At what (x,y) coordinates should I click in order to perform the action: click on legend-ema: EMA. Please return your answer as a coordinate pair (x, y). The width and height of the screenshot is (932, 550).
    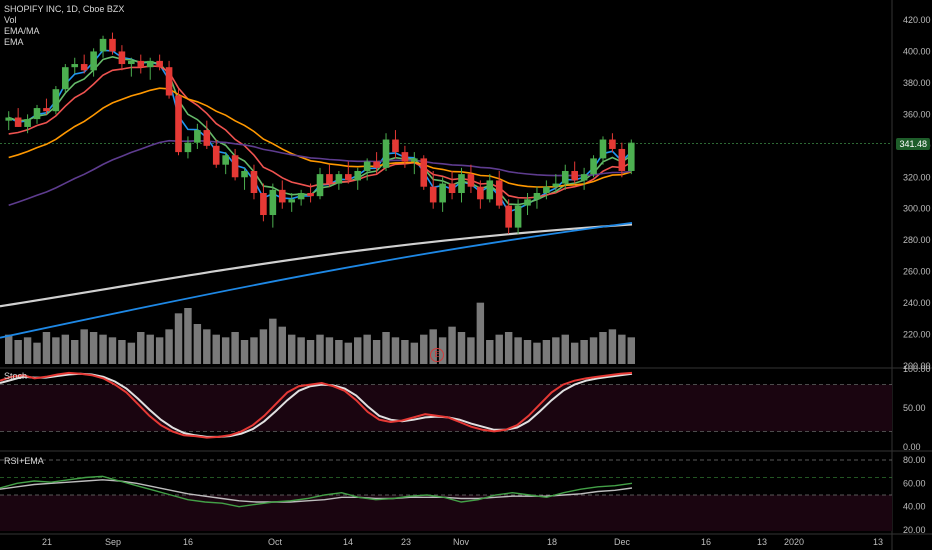
    Looking at the image, I should click on (14, 42).